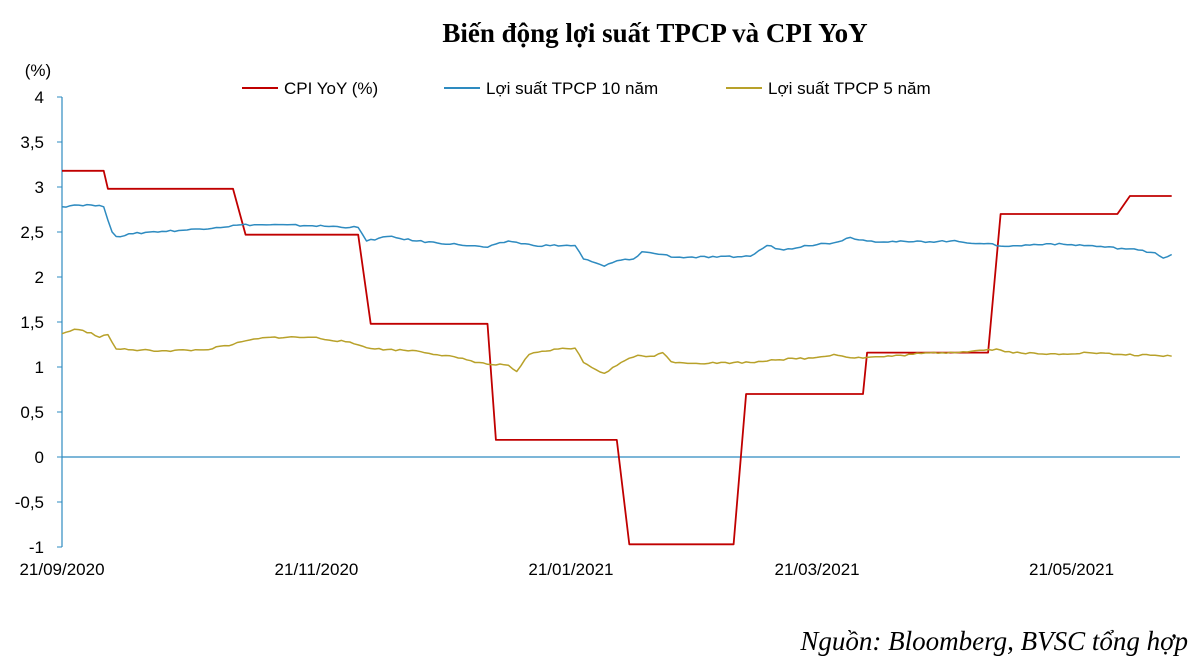  Describe the element at coordinates (849, 88) in the screenshot. I see `legend-label-3: Lợi suất TPCP 5 năm` at that location.